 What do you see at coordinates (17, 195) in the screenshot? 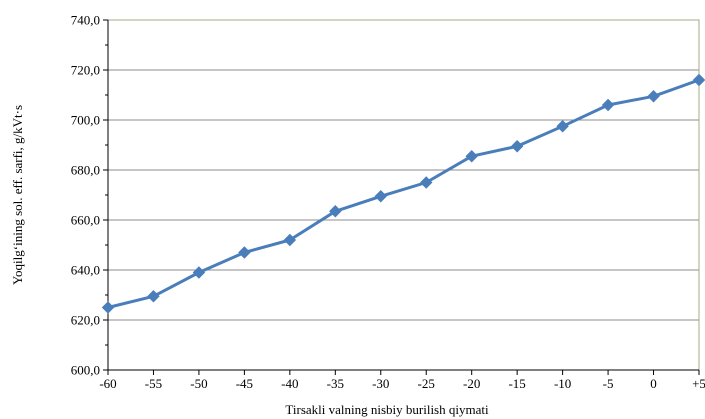
I see `y-axis-title: Yoqilg‘ining sol. eff. sarfi, g/kVt·s` at bounding box center [17, 195].